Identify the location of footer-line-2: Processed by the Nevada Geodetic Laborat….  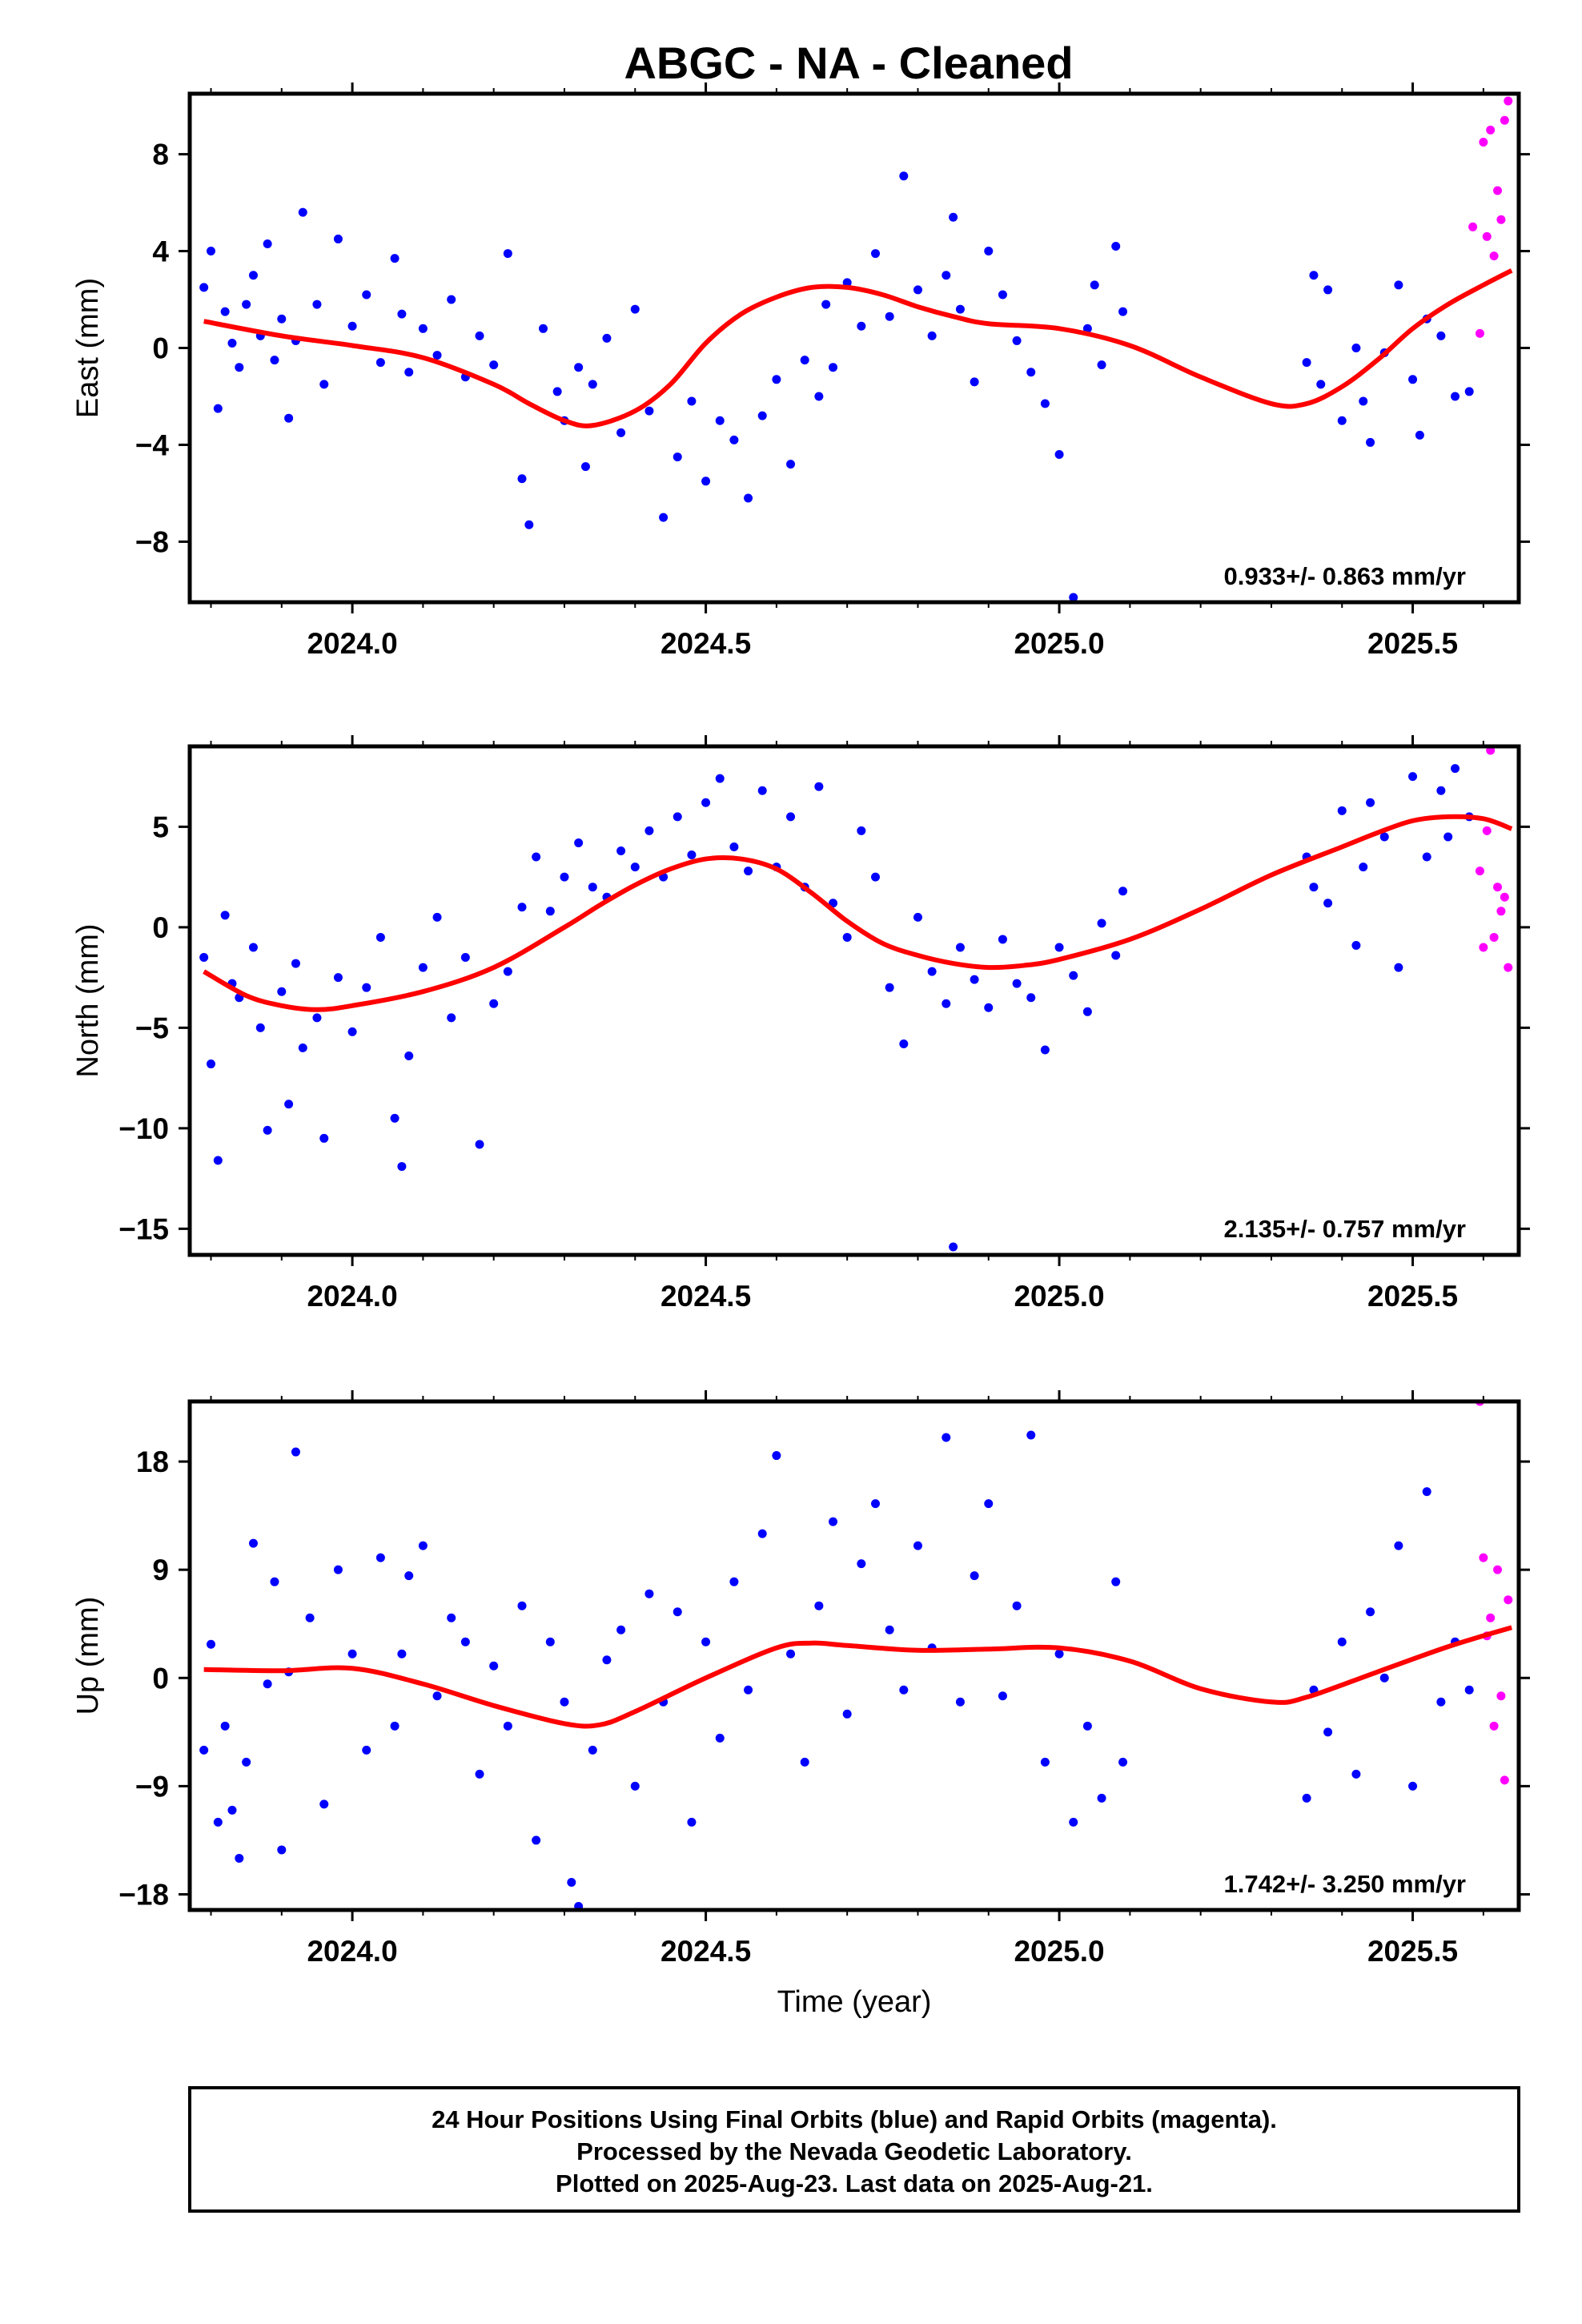
(854, 2151).